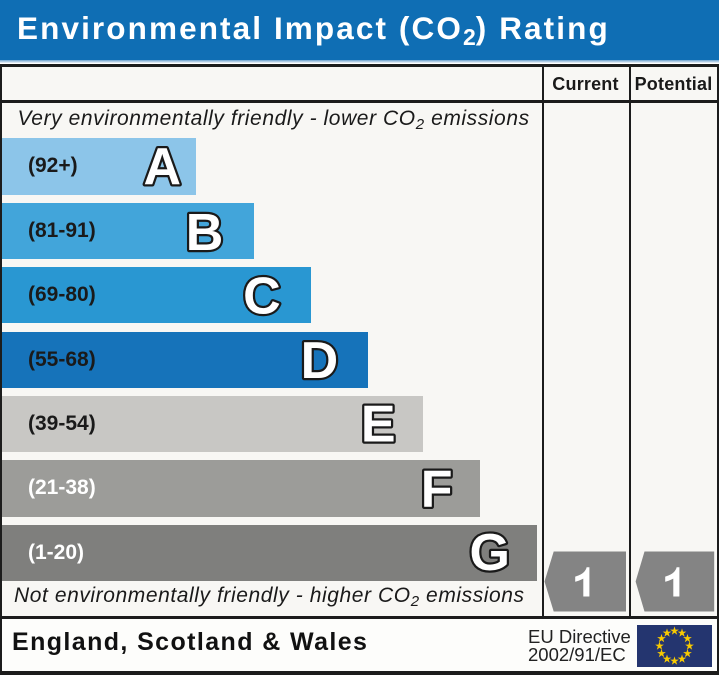  What do you see at coordinates (262, 296) in the screenshot?
I see `svg-text: C` at bounding box center [262, 296].